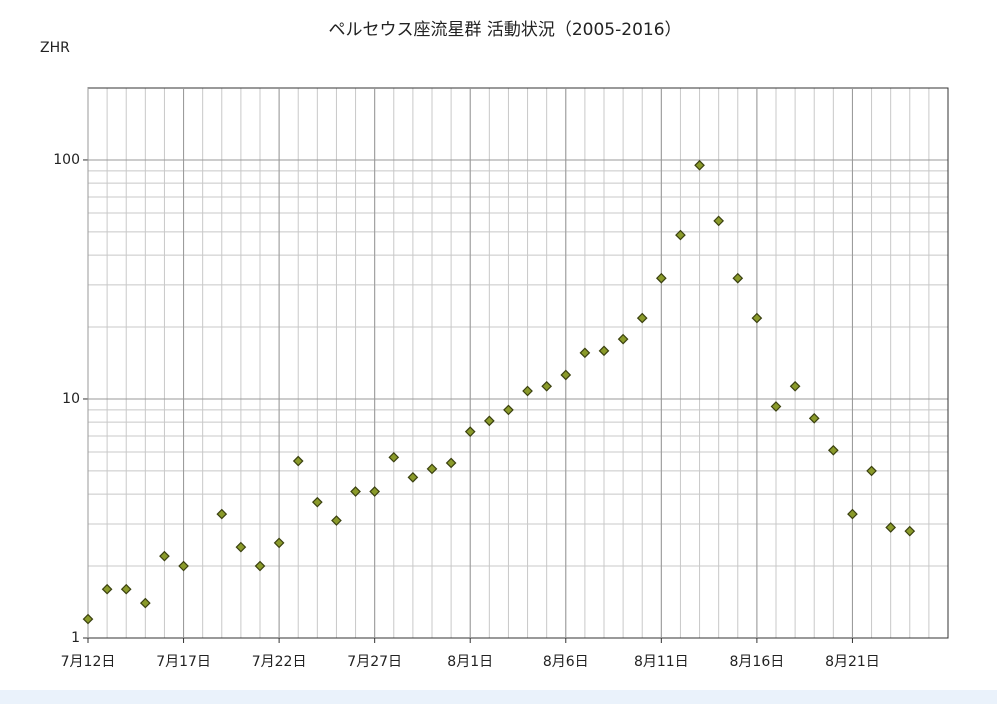  What do you see at coordinates (374, 662) in the screenshot?
I see `x-tick-label: 7月27日` at bounding box center [374, 662].